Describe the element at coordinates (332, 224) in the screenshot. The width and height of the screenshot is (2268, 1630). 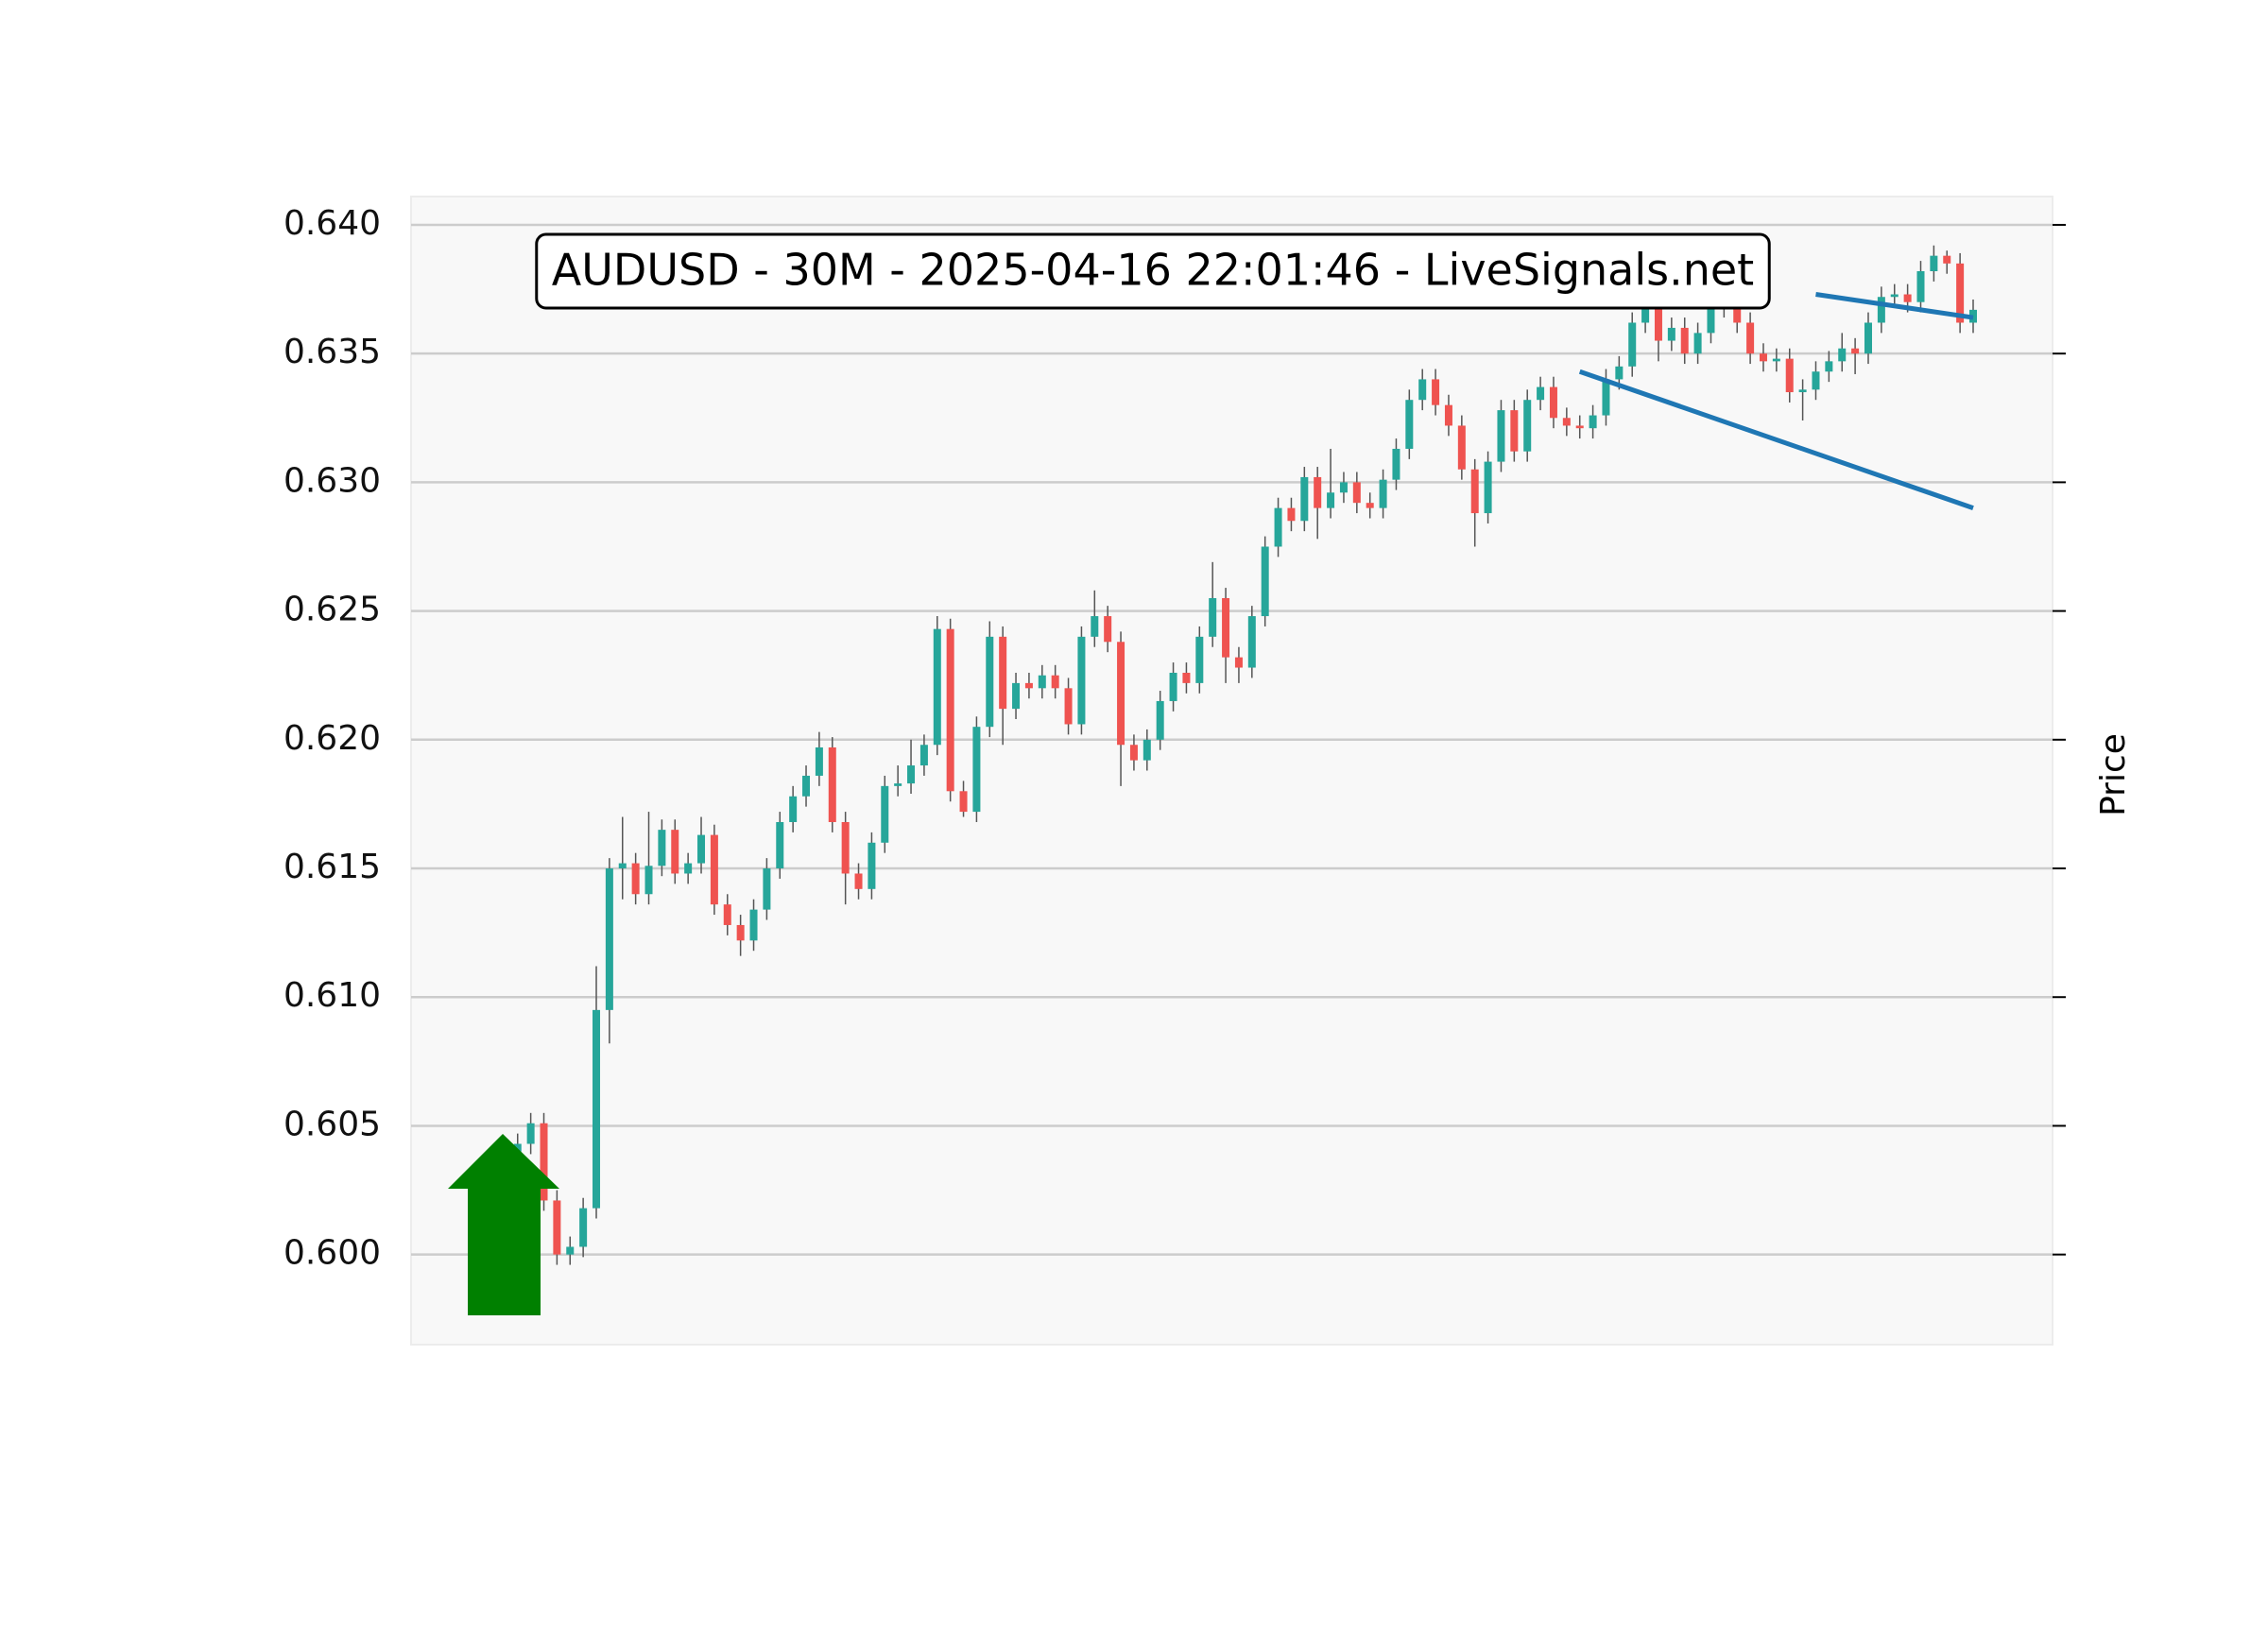
I see `y-tick-label: 0.640` at that location.